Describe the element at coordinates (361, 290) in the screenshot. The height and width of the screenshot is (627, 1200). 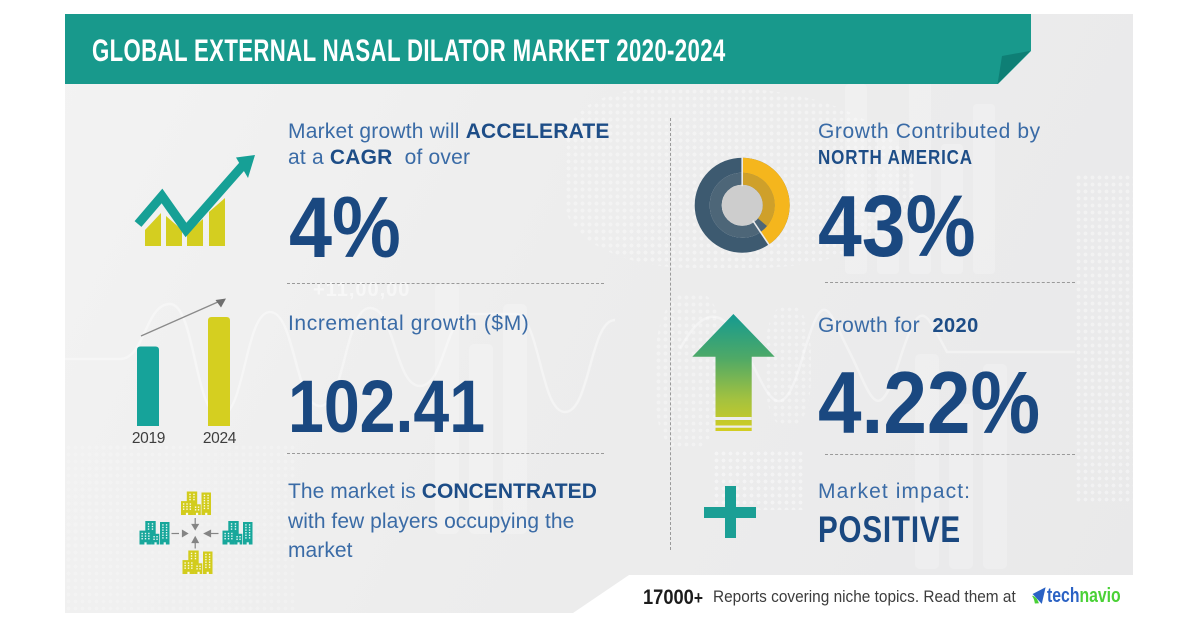
I see `svg-text: +11,00,00` at that location.